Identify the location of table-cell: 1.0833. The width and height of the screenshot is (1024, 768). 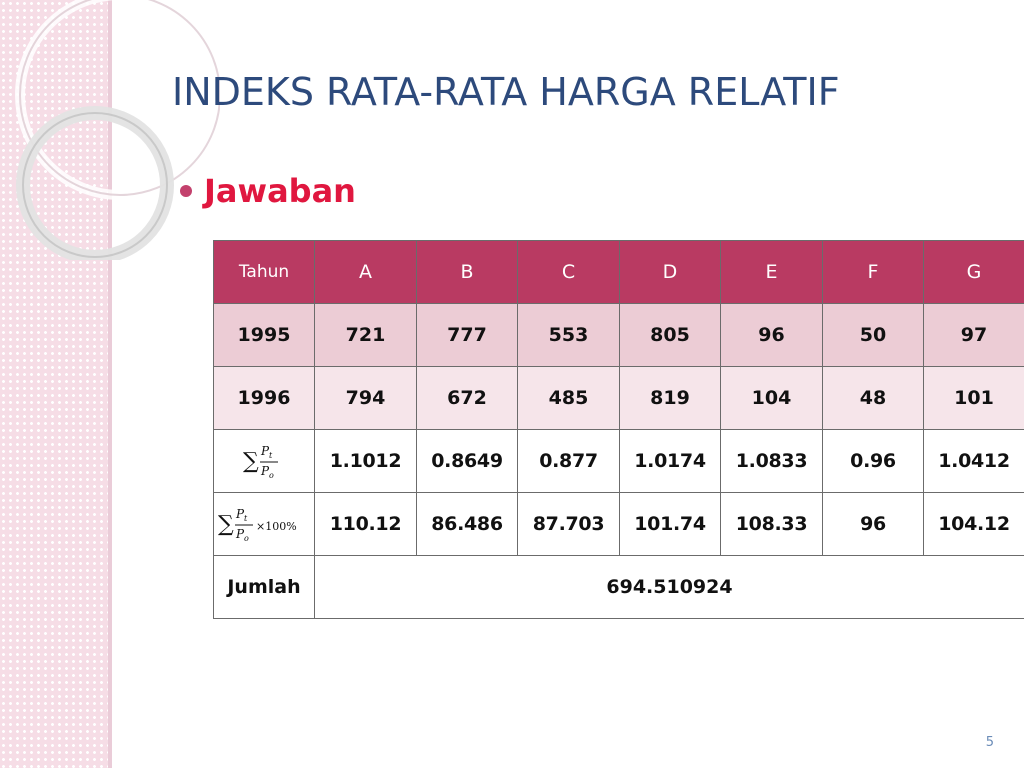
(771, 461).